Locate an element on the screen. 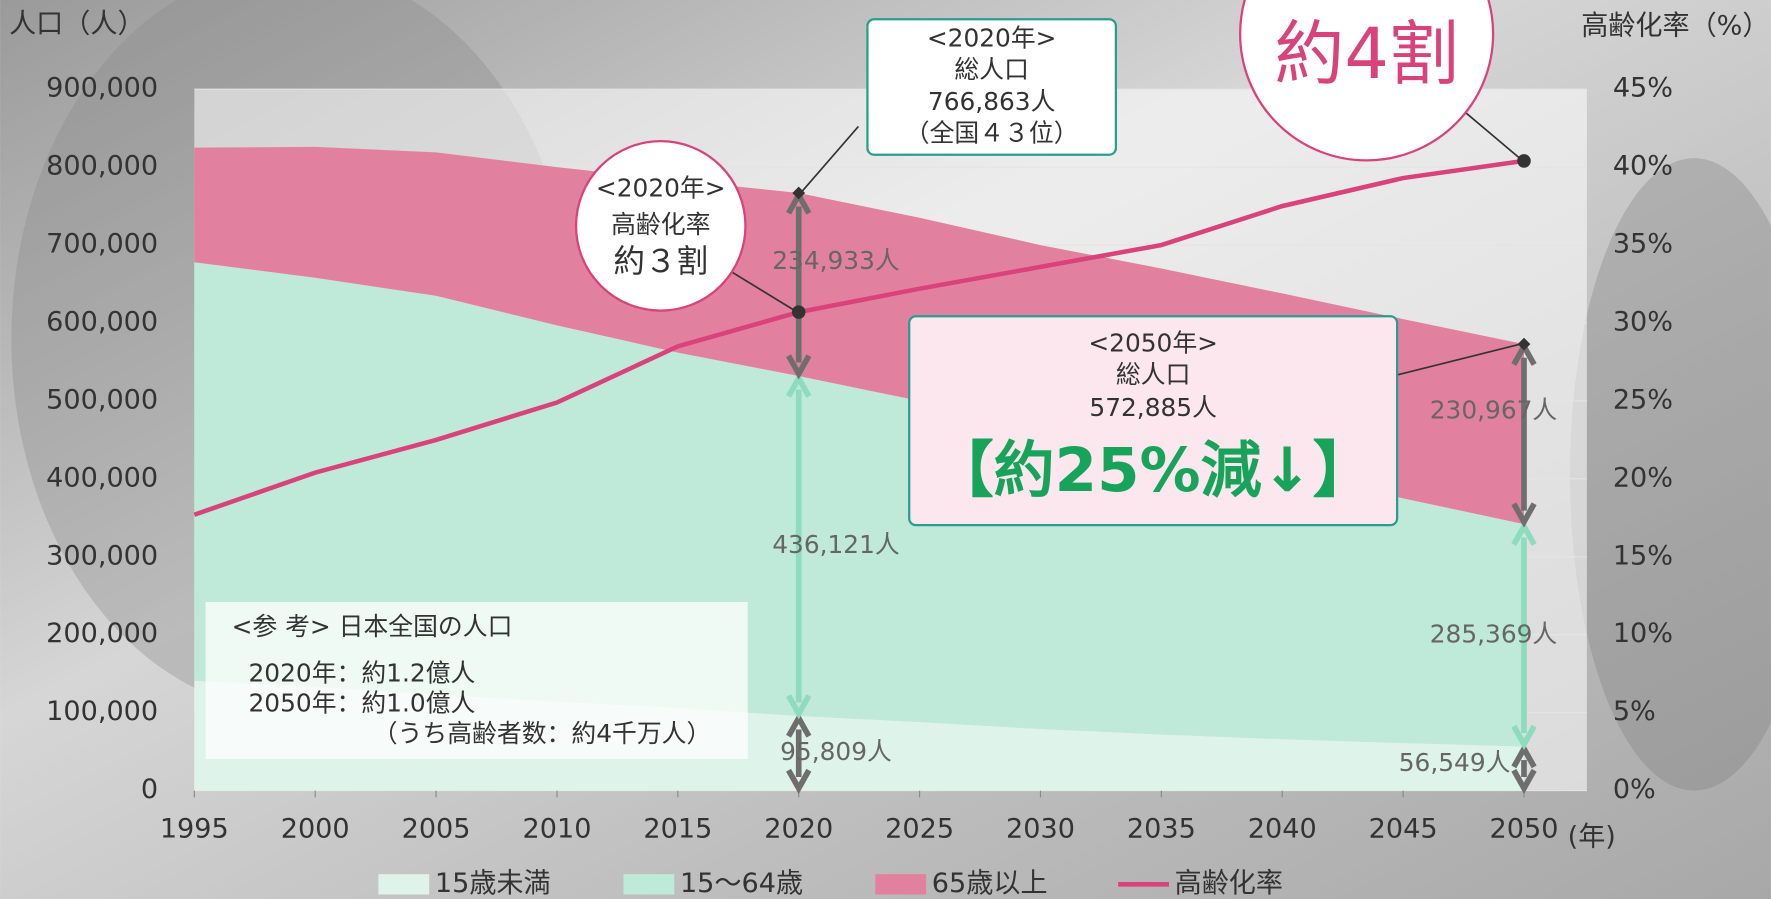  annotation-highlight: 【約25%減↓】 is located at coordinates (1153, 470).